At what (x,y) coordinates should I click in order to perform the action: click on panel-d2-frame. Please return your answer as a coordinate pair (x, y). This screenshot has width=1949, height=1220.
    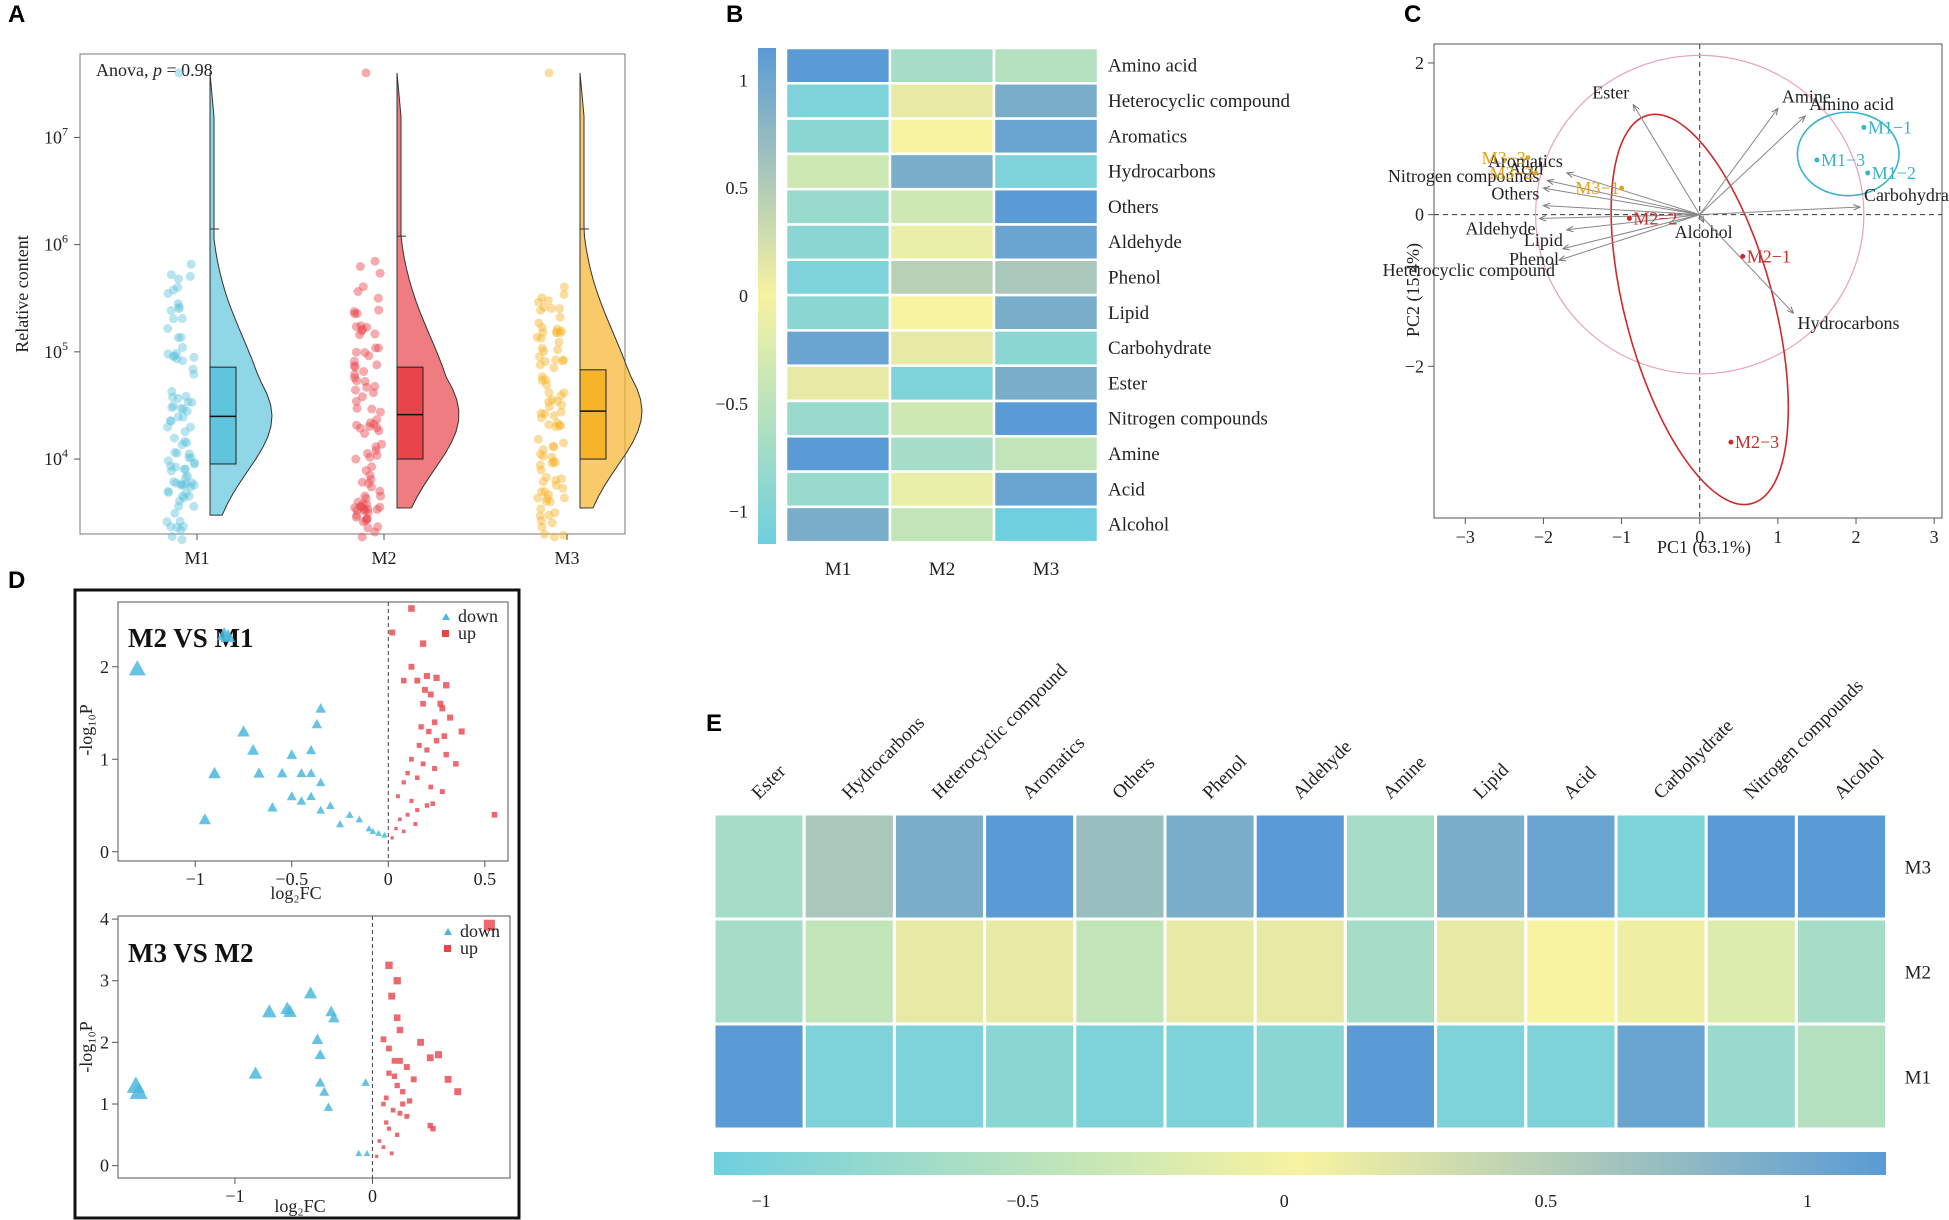
    Looking at the image, I should click on (314, 1047).